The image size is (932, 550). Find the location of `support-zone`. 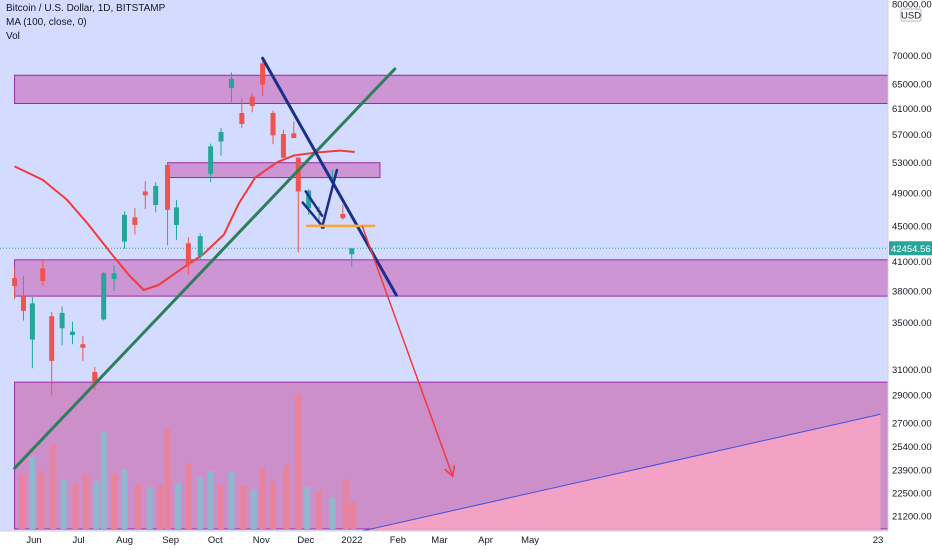

support-zone is located at coordinates (451, 278).